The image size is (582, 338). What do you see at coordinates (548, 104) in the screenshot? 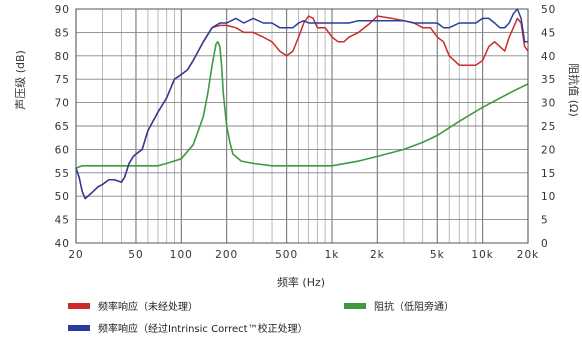
I see `y-tick-label-right: 30` at bounding box center [548, 104].